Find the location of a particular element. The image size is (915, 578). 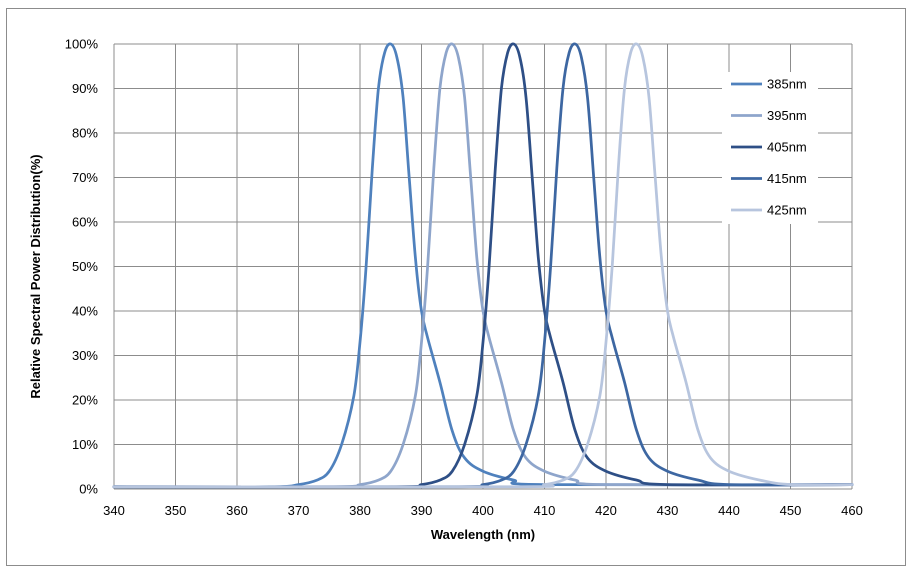

y-tick-label: 30% is located at coordinates (85, 355).